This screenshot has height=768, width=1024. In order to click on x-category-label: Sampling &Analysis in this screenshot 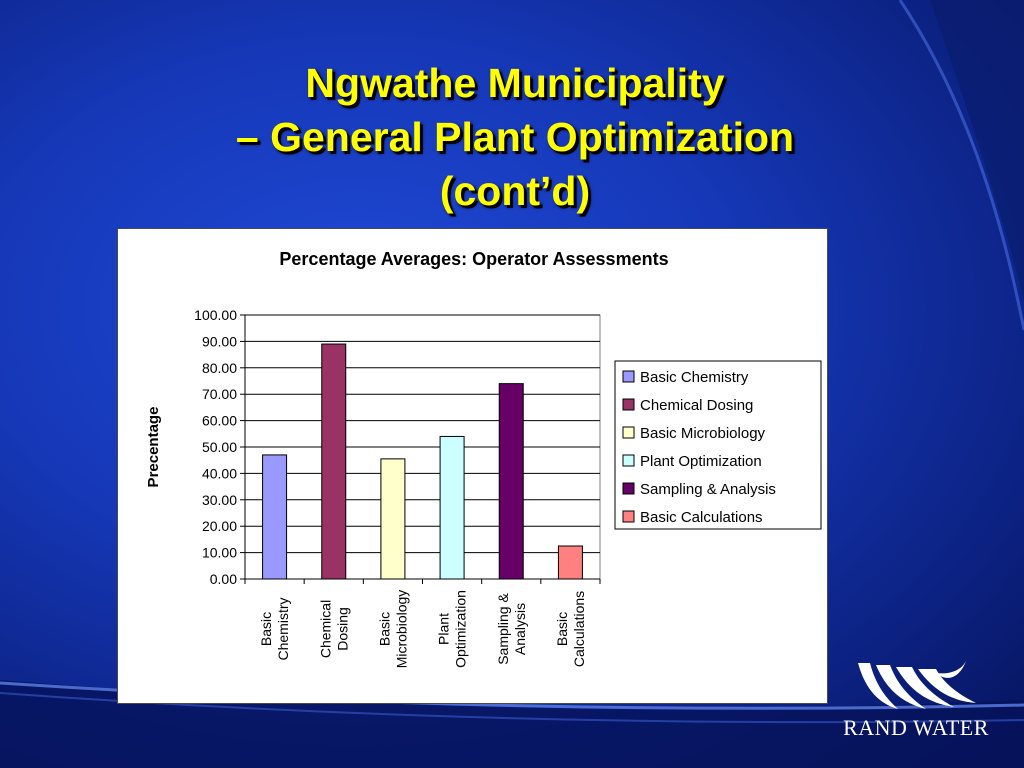, I will do `click(511, 629)`.